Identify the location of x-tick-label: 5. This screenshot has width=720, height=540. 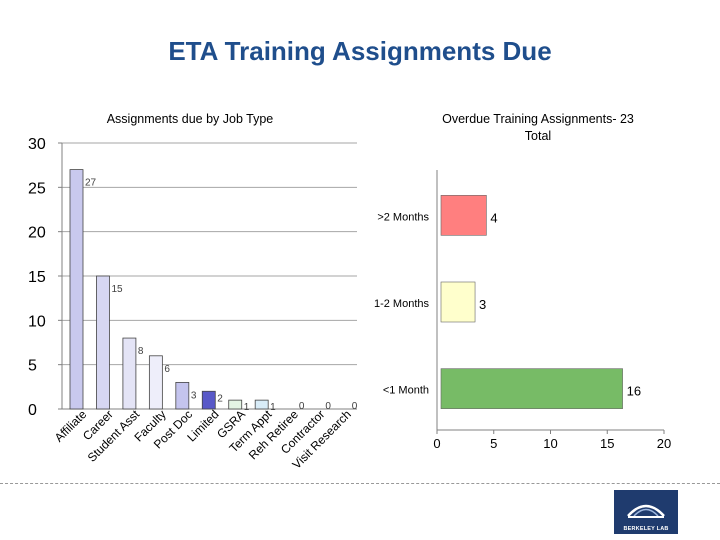
(493, 443).